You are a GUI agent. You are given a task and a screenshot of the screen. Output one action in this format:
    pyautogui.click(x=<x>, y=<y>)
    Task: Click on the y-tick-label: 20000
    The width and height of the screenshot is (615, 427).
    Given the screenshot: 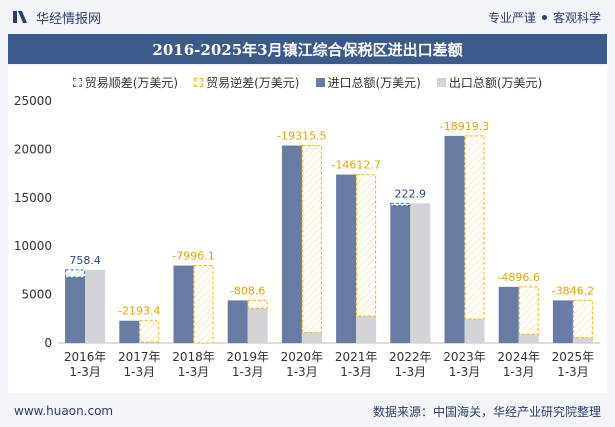 What is the action you would take?
    pyautogui.click(x=33, y=149)
    